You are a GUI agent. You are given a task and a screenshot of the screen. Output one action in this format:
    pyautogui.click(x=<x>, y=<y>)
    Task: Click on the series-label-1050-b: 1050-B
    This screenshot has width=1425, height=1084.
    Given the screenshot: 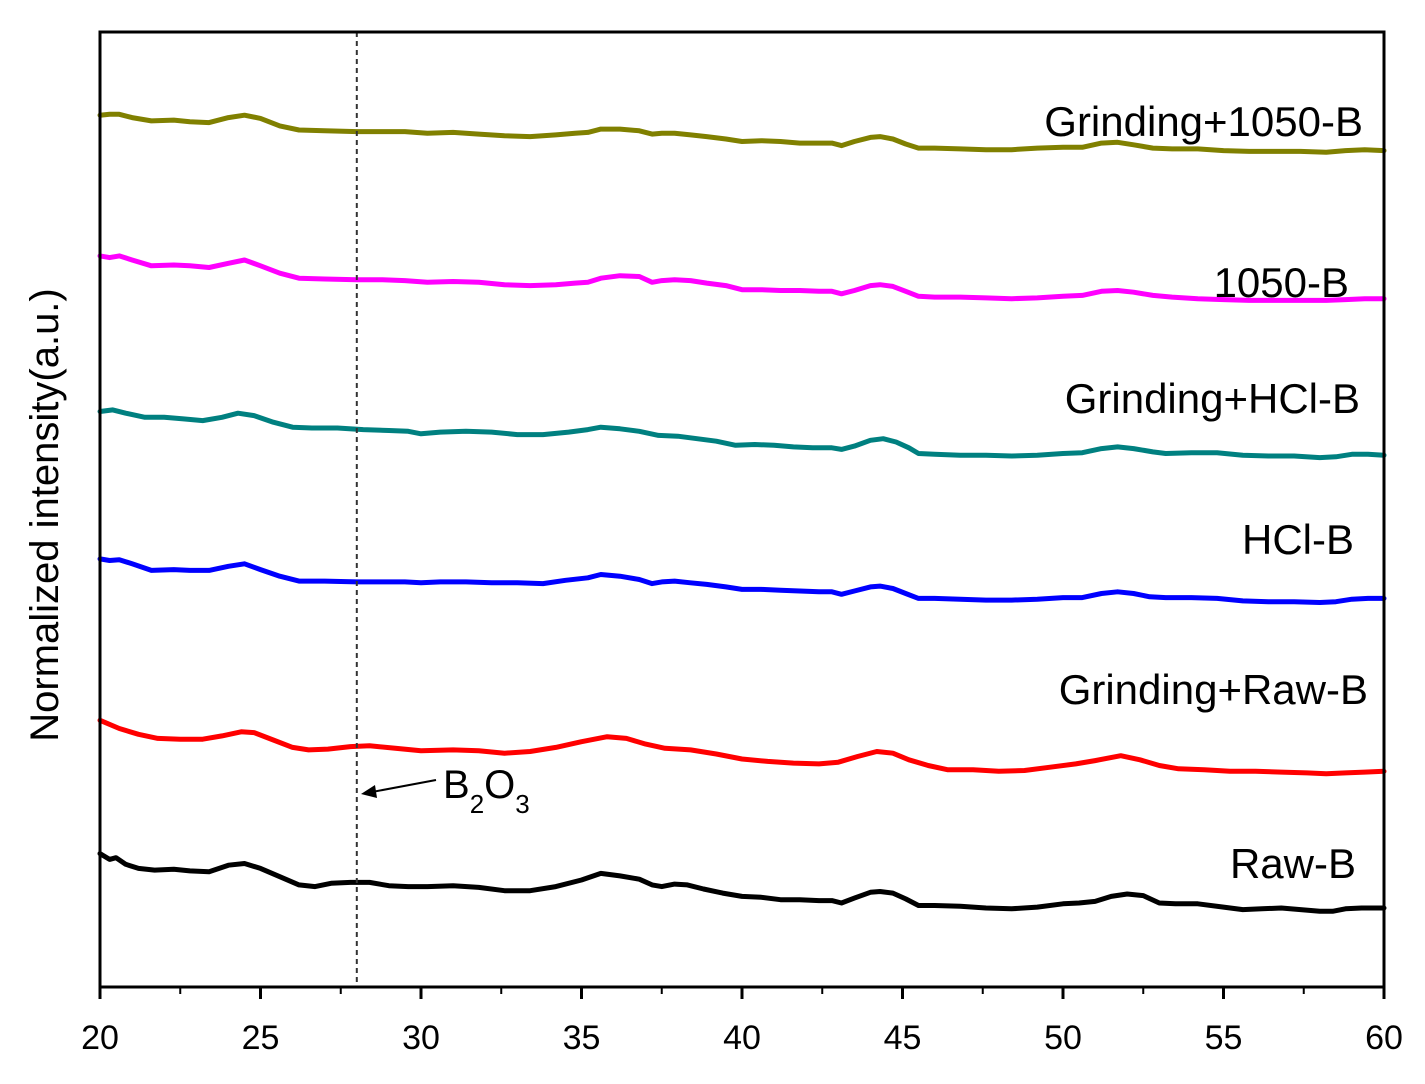 What is the action you would take?
    pyautogui.click(x=1281, y=282)
    